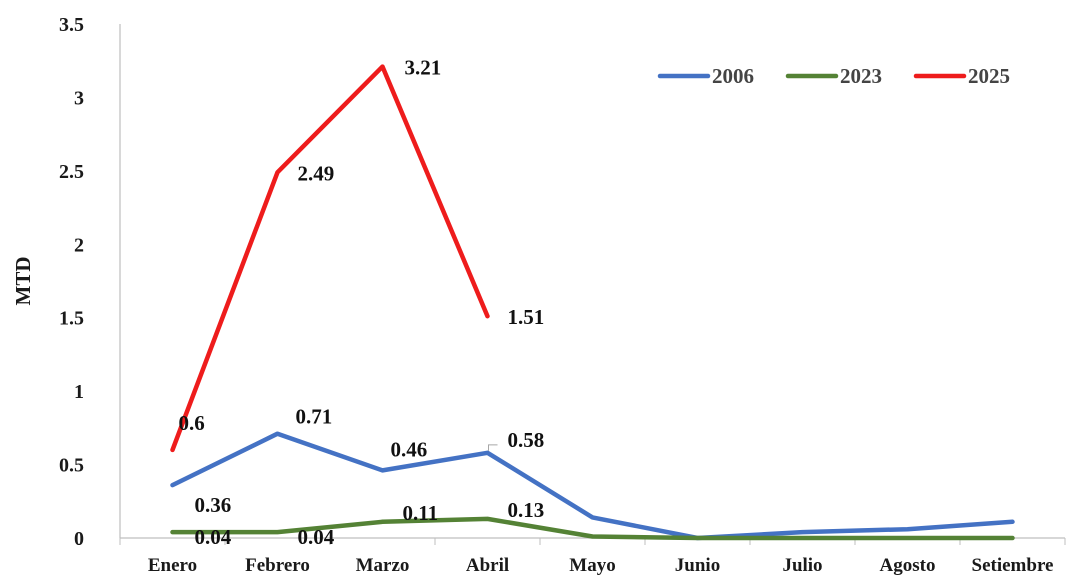 Image resolution: width=1067 pixels, height=584 pixels. What do you see at coordinates (192, 423) in the screenshot?
I see `data-label-2025: 0.6` at bounding box center [192, 423].